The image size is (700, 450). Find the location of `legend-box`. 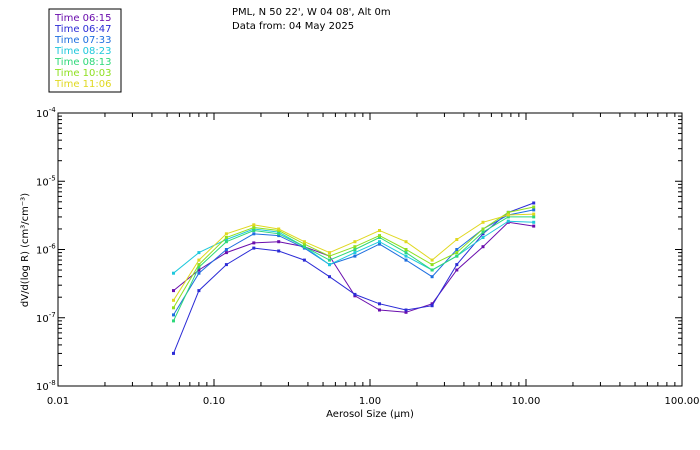

legend-box is located at coordinates (85, 50).